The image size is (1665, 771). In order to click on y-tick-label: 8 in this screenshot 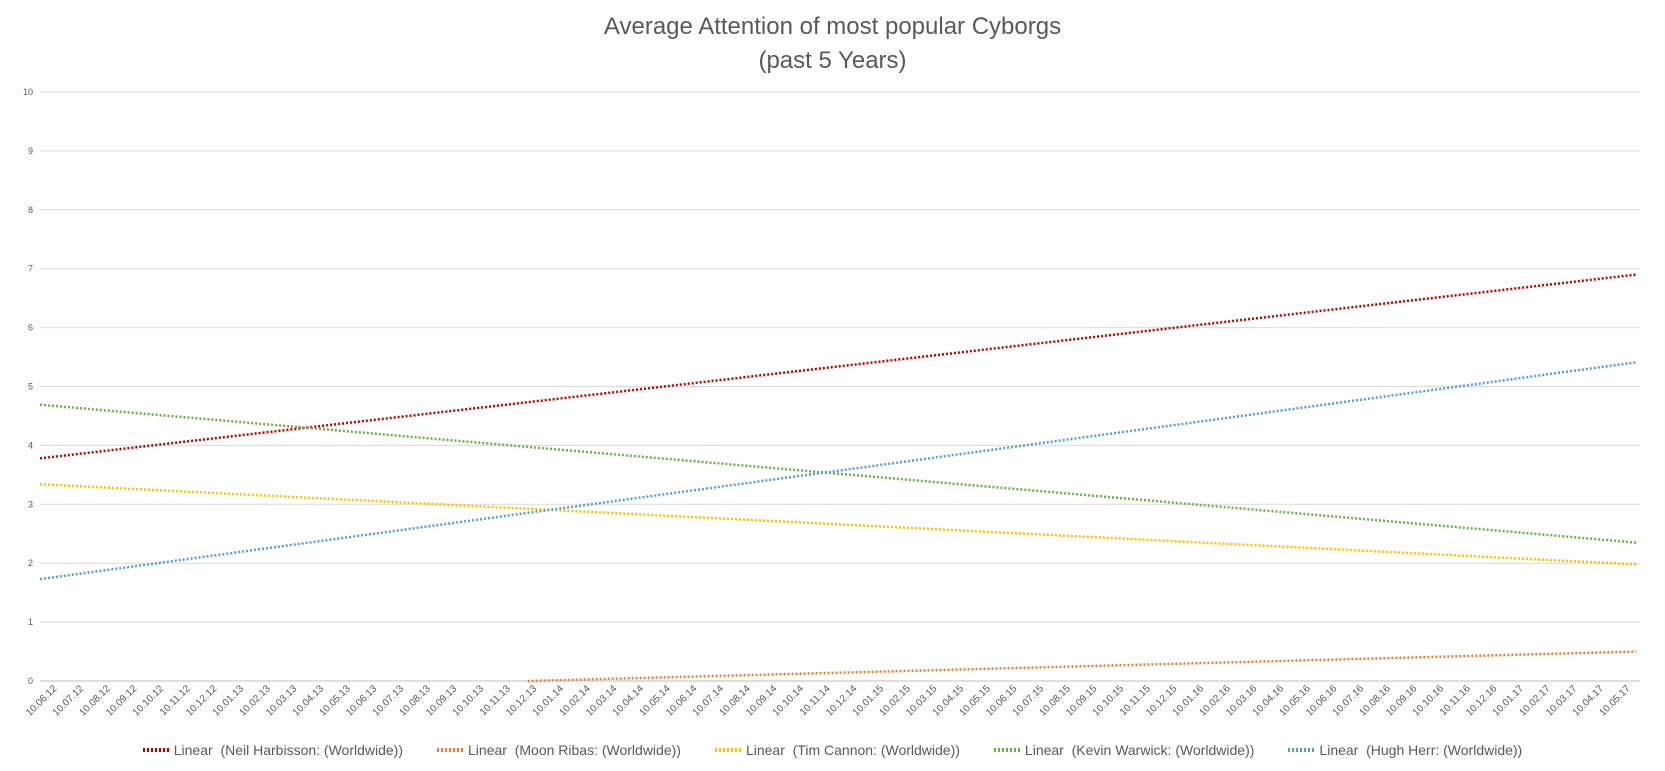, I will do `click(30, 210)`.